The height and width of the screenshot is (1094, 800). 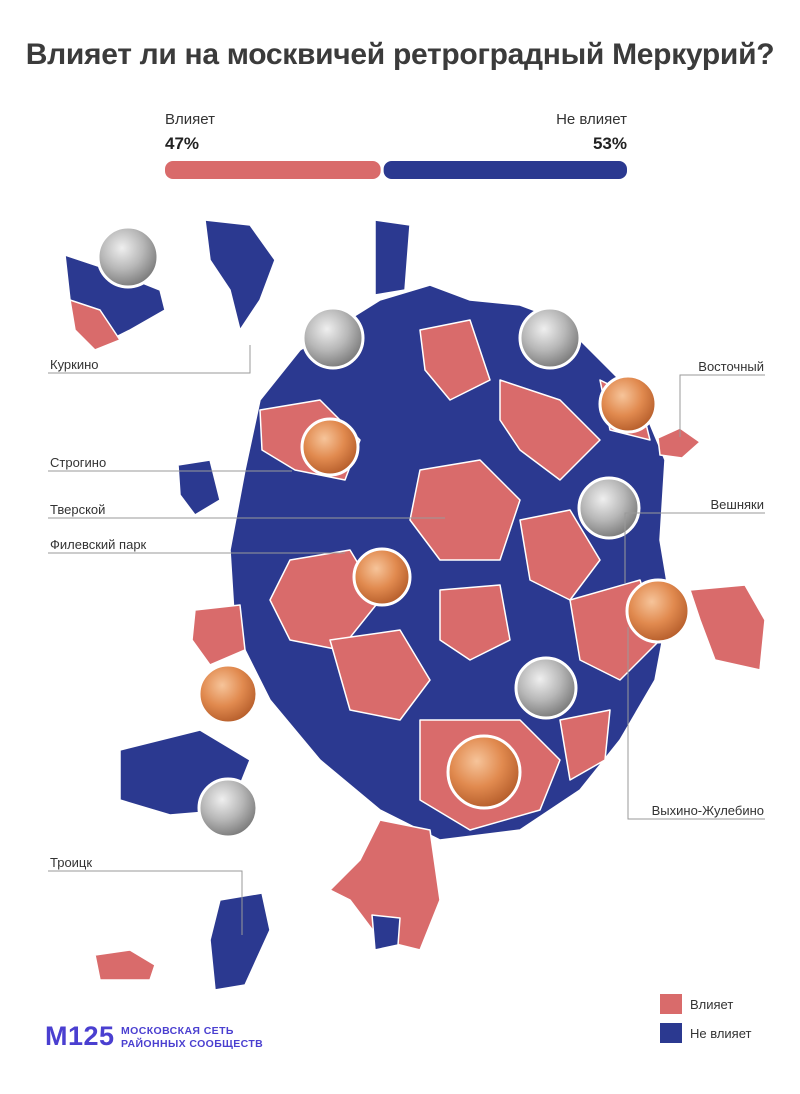 What do you see at coordinates (694, 547) in the screenshot?
I see `leader-veshnyaki` at bounding box center [694, 547].